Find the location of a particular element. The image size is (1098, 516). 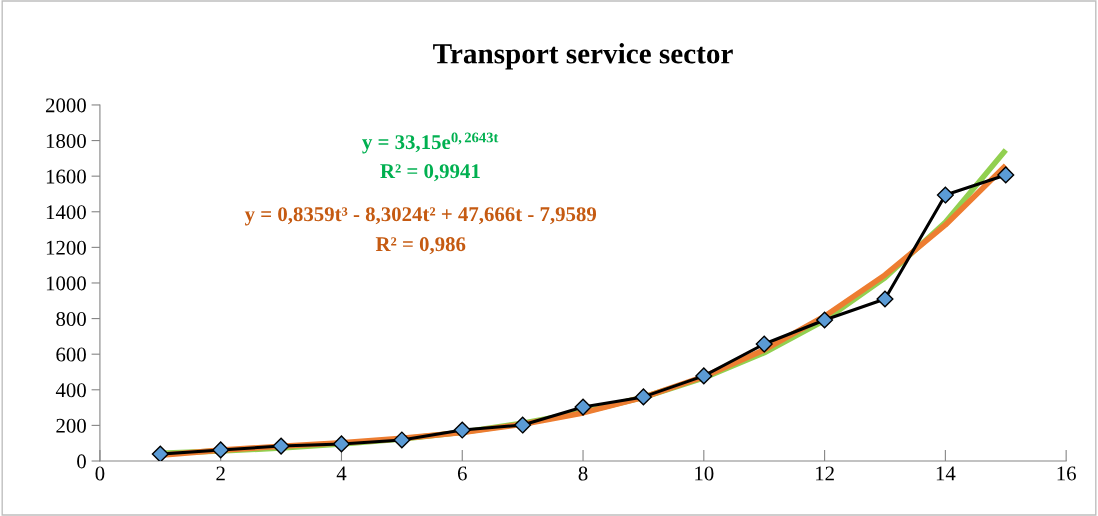

y-tick-label: 1200 is located at coordinates (66, 247).